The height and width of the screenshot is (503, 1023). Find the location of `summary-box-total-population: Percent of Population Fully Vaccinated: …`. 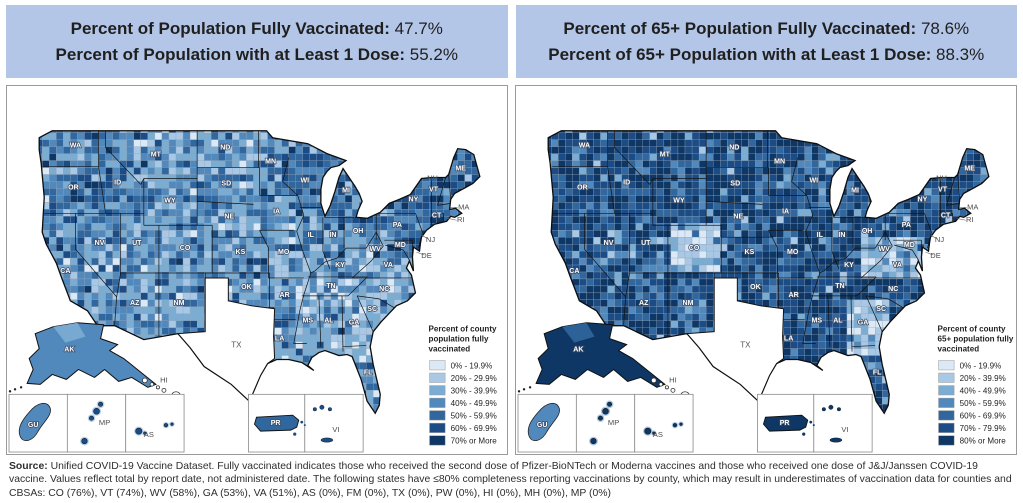

summary-box-total-population: Percent of Population Fully Vaccinated: … is located at coordinates (257, 41).